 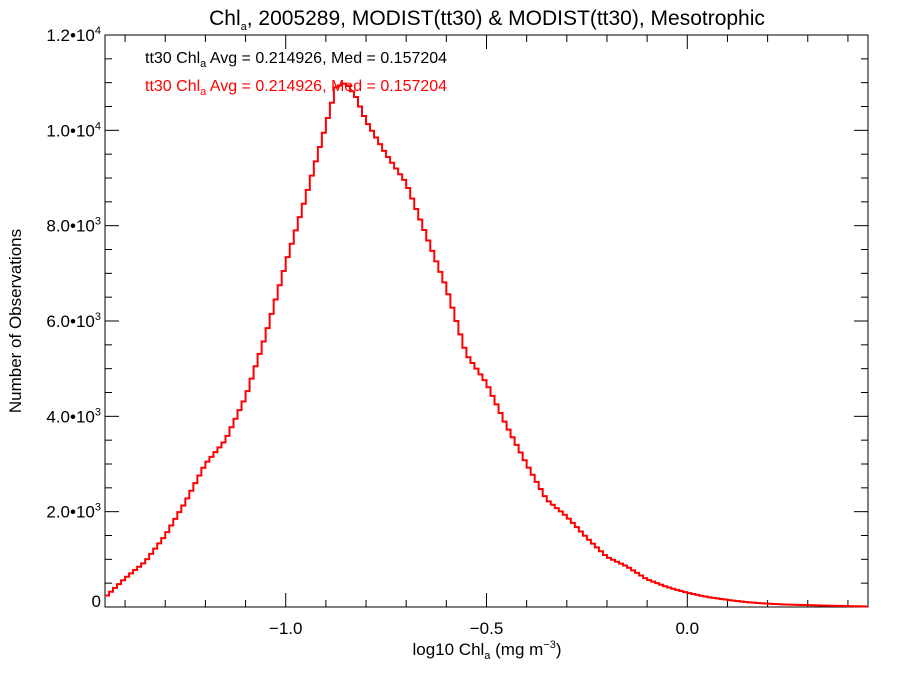 I want to click on x-axis-title: log10 Chla (mg m−3), so click(x=486, y=650).